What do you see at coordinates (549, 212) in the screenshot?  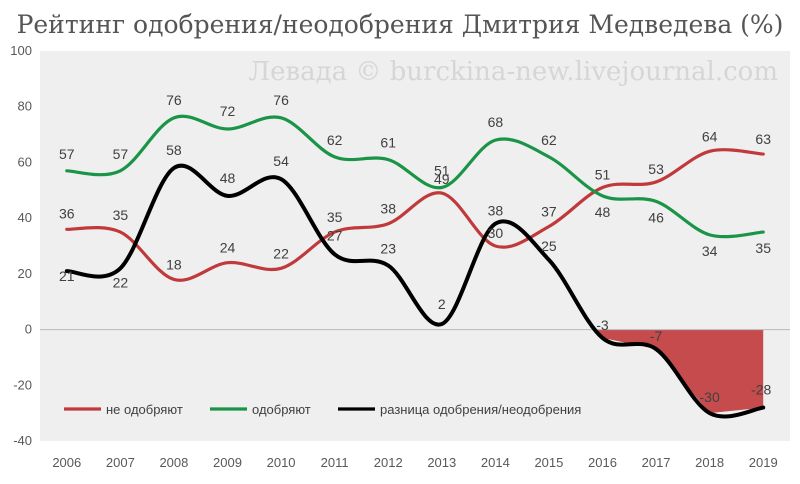 I see `data-label: 37` at bounding box center [549, 212].